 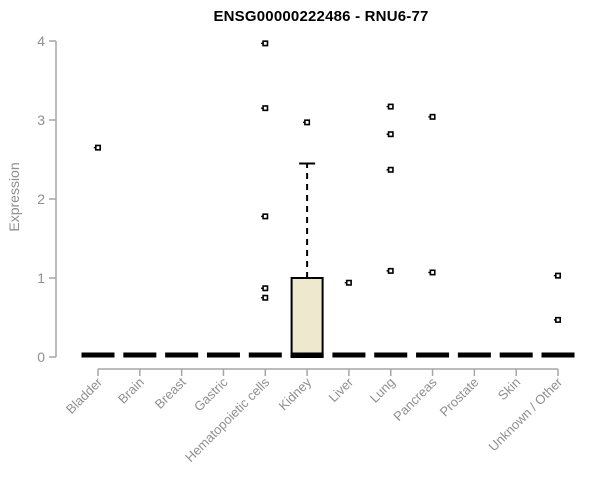 What do you see at coordinates (211, 394) in the screenshot?
I see `x-tick-label: Gastric` at bounding box center [211, 394].